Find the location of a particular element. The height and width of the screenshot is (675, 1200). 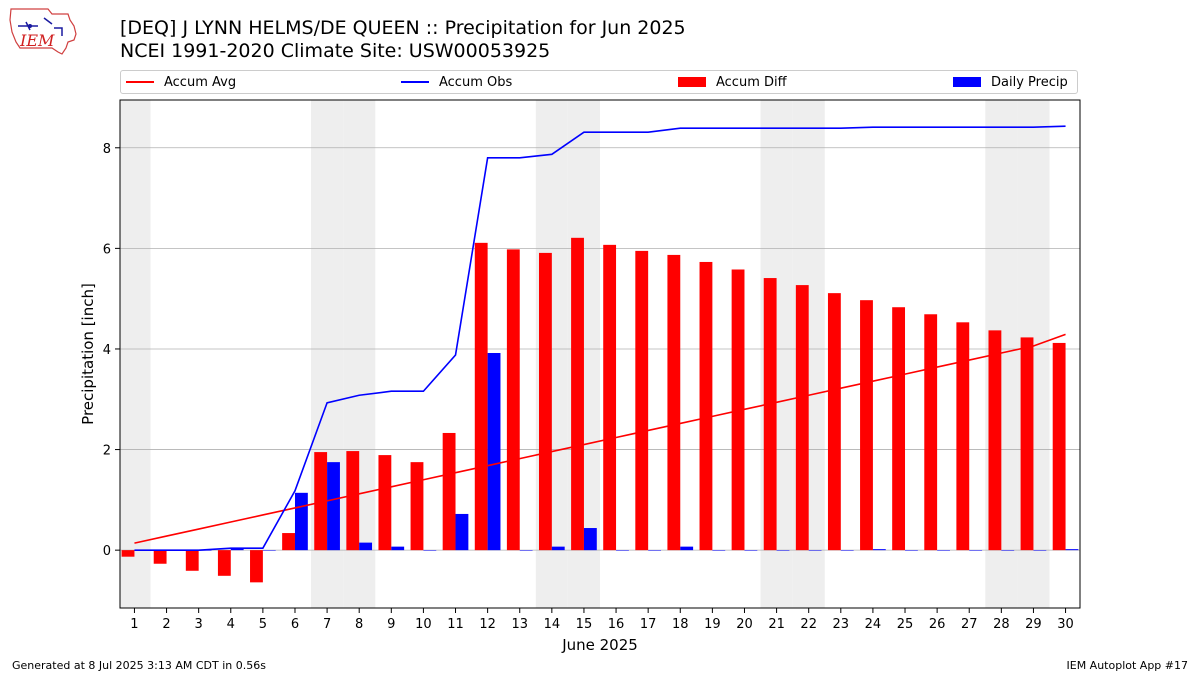

app-id: IEM Autoplot App #17 is located at coordinates (1127, 665).